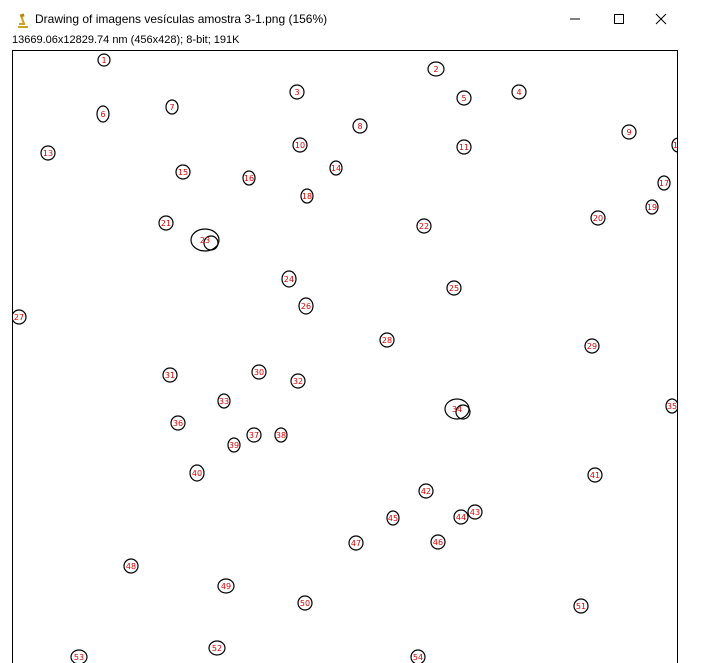  I want to click on vesicle-label: 50, so click(305, 603).